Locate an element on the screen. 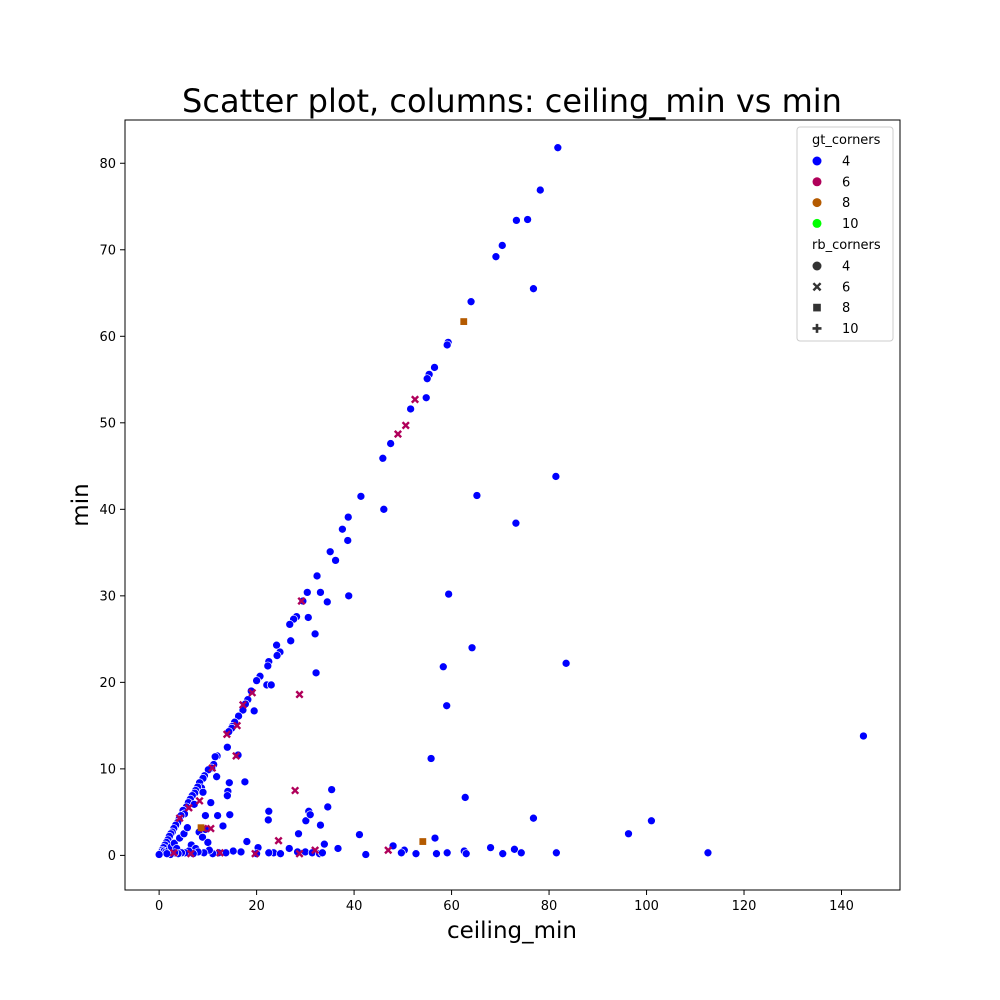  y-tick-label: 70 is located at coordinates (107, 250).